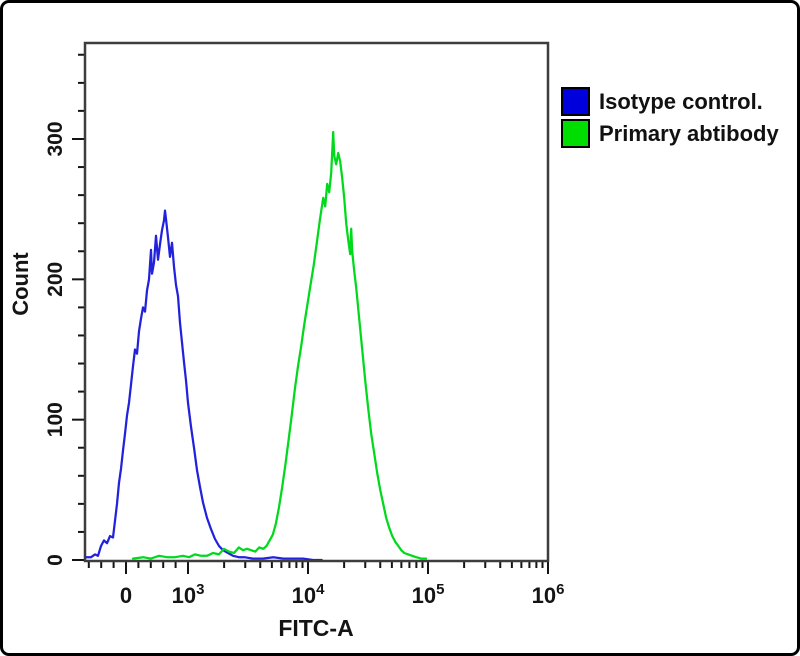 This screenshot has height=656, width=800. What do you see at coordinates (548, 594) in the screenshot?
I see `svg-text: 10⁶` at bounding box center [548, 594].